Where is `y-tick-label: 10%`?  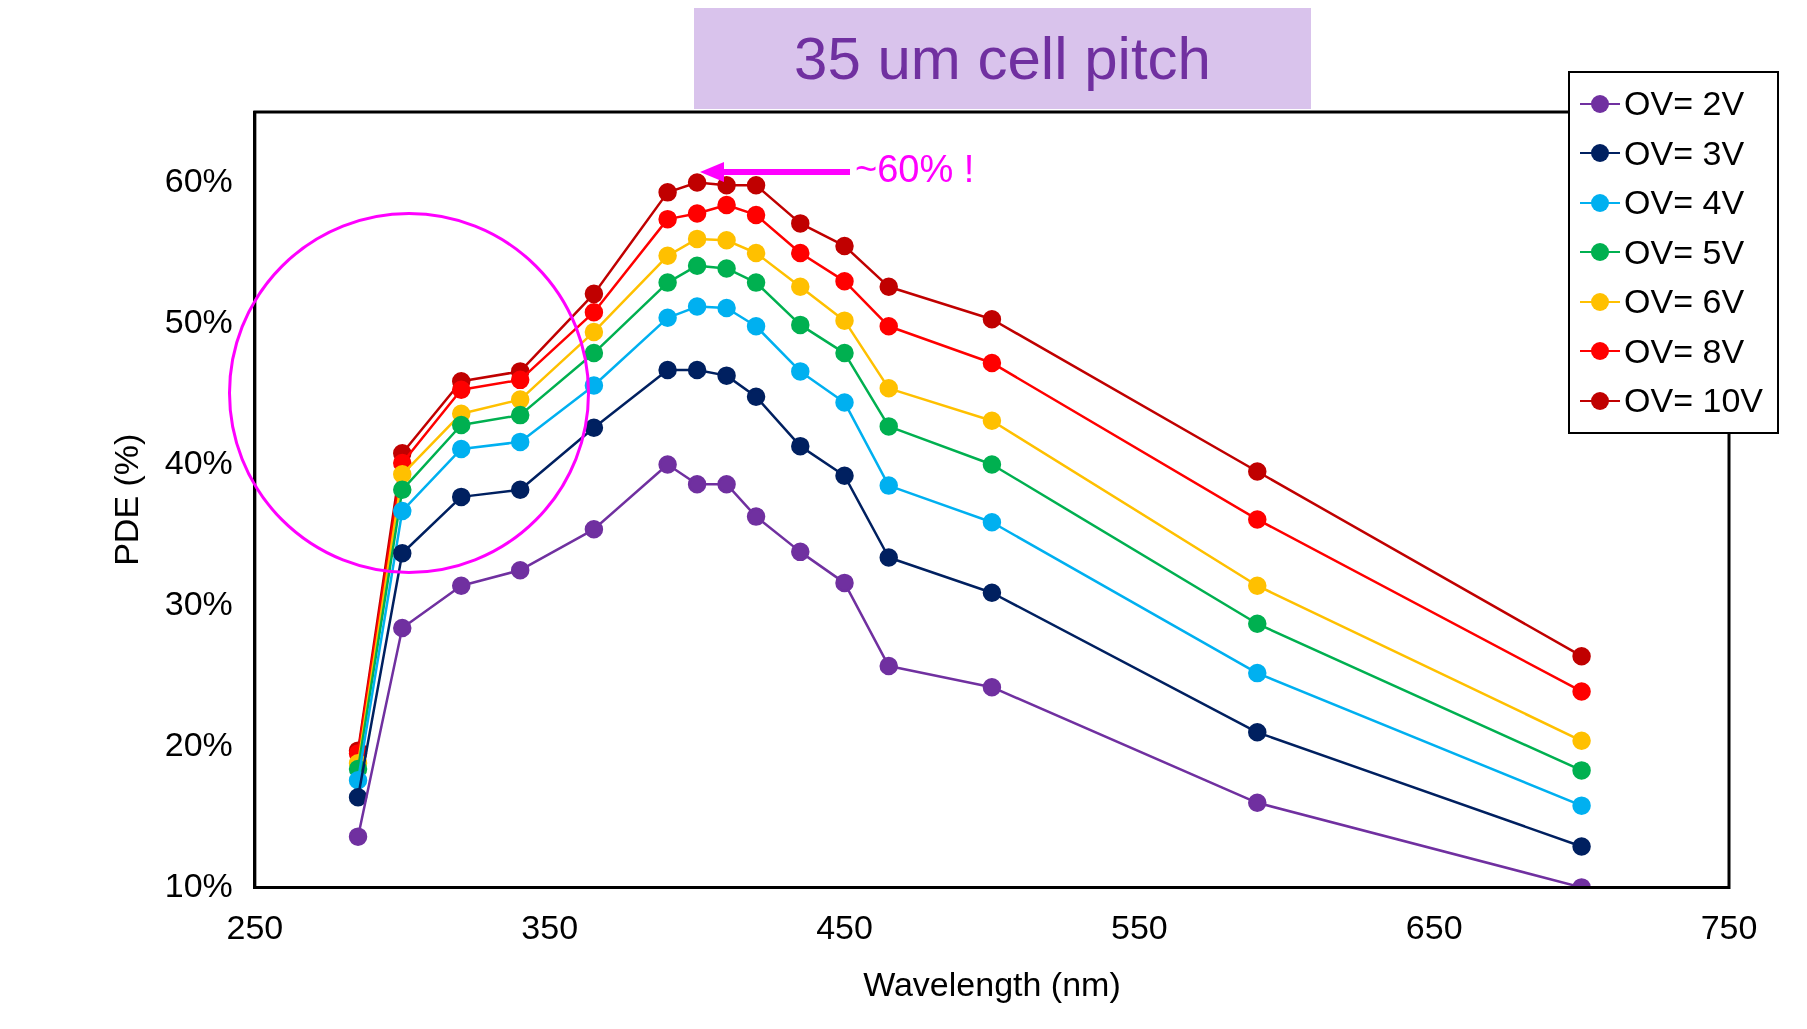
y-tick-label: 10% is located at coordinates (198, 884).